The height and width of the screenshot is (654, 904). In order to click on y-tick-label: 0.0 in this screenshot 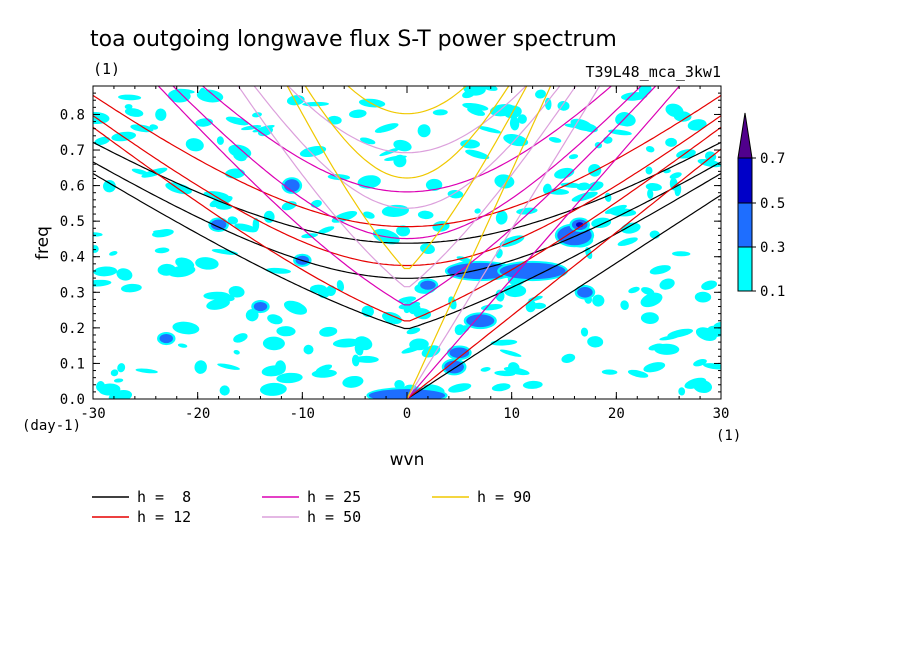, I will do `click(72, 400)`.